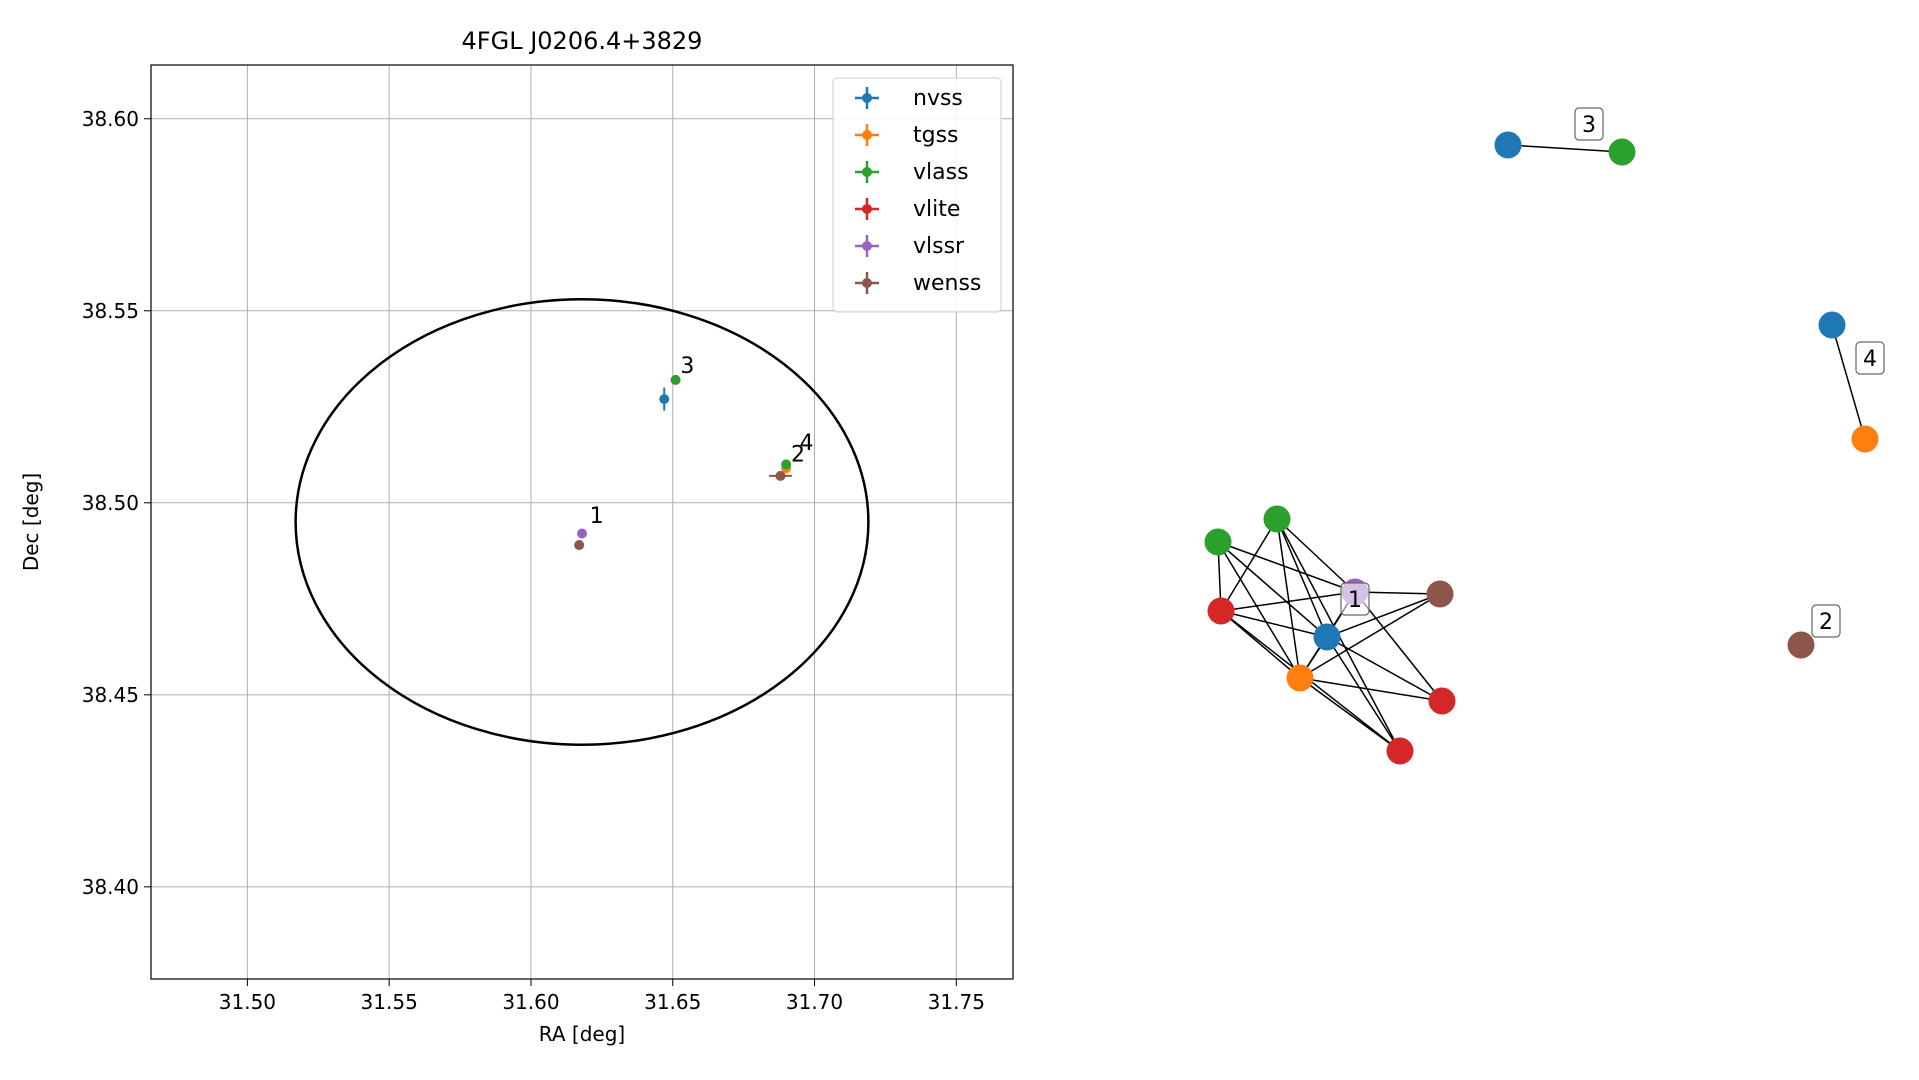  I want to click on point-annotation: 1, so click(597, 516).